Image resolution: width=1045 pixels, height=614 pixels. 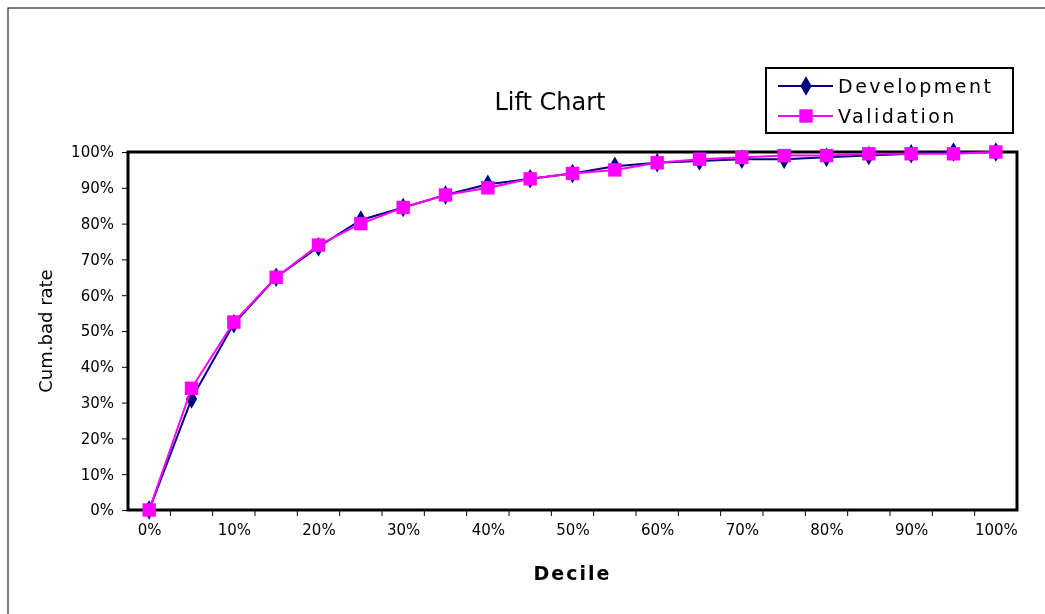 What do you see at coordinates (97, 295) in the screenshot?
I see `y-tick-label: 60%` at bounding box center [97, 295].